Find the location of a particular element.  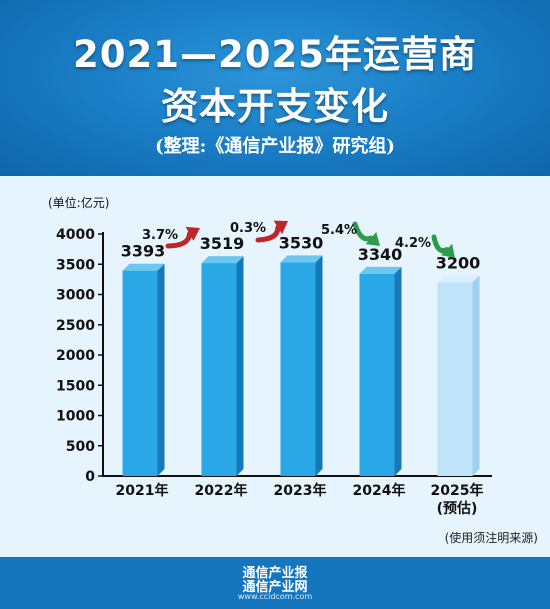

y-tick-label: 1500 is located at coordinates (75, 386).